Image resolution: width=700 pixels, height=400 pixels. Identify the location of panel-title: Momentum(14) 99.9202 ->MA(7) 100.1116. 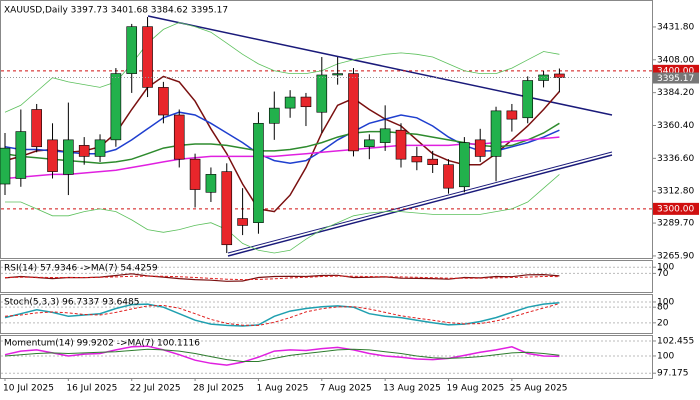
(102, 344).